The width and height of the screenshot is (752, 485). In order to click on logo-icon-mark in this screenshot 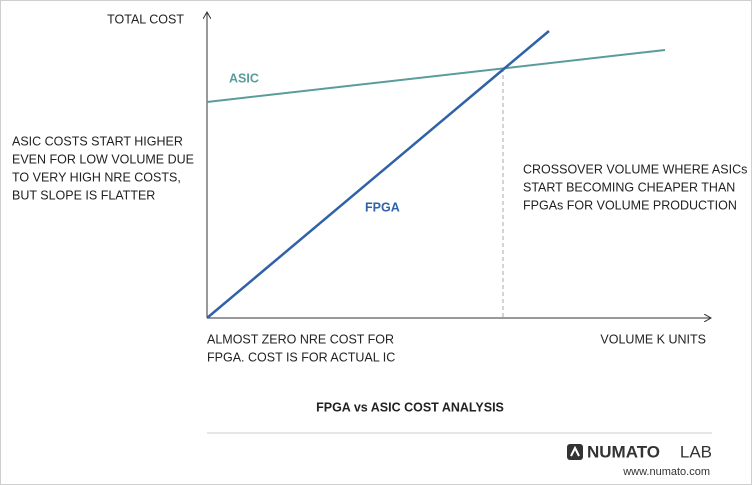, I will do `click(575, 451)`.